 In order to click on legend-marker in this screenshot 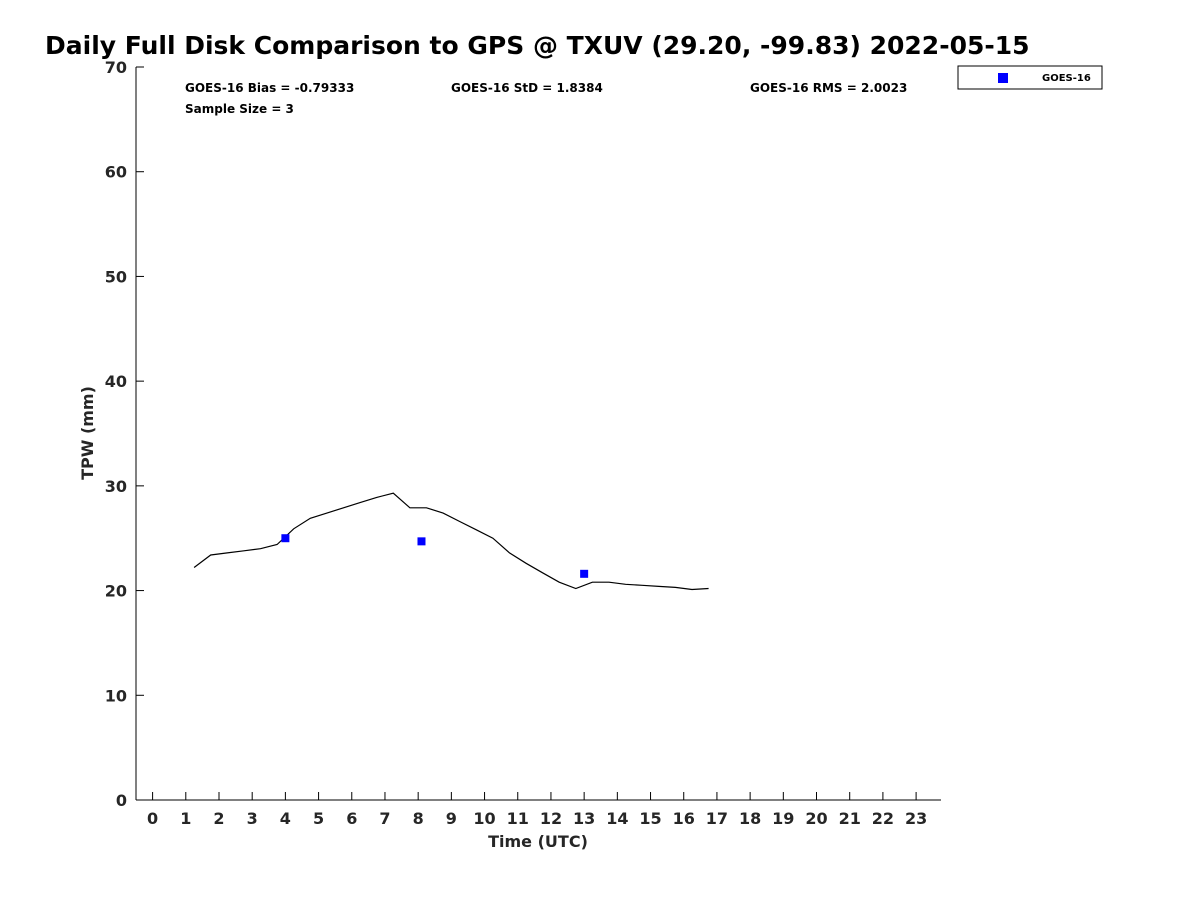, I will do `click(1003, 78)`.